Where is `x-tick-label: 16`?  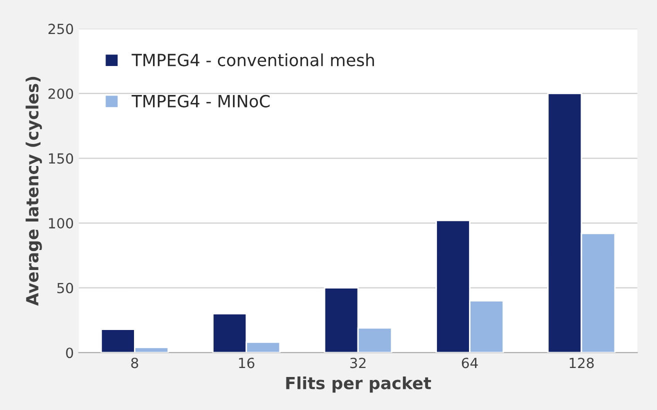 x-tick-label: 16 is located at coordinates (246, 363).